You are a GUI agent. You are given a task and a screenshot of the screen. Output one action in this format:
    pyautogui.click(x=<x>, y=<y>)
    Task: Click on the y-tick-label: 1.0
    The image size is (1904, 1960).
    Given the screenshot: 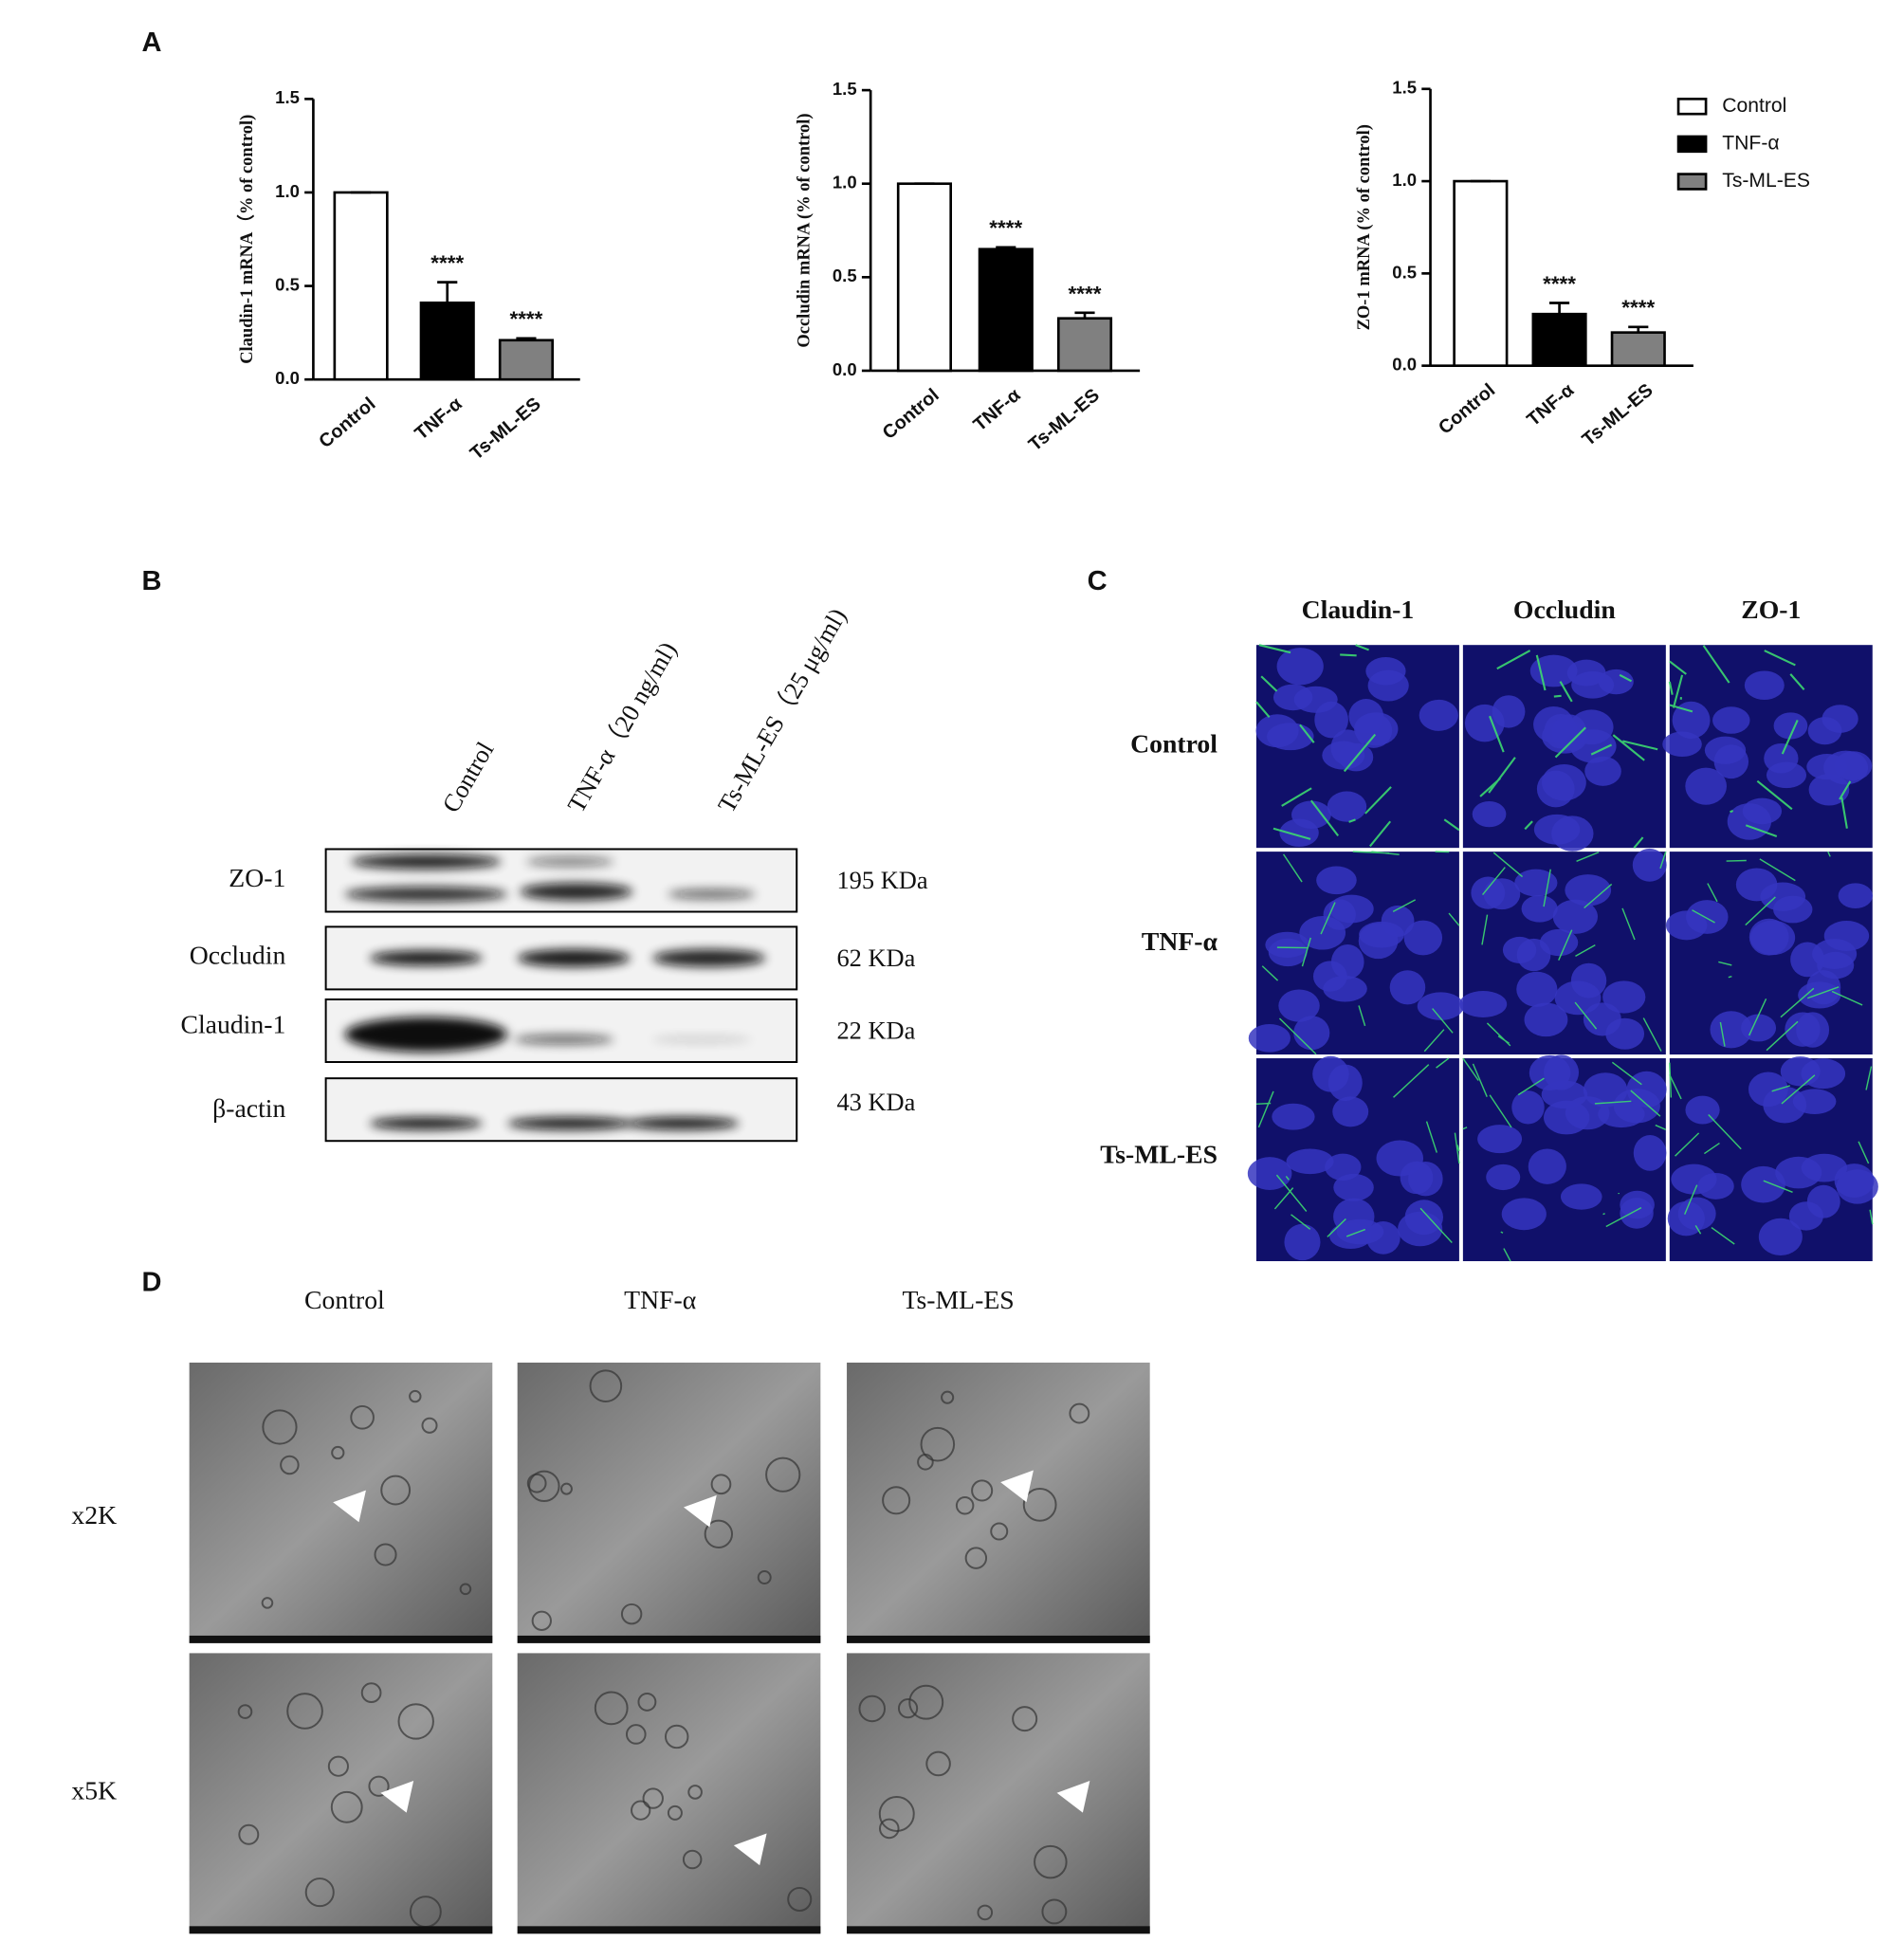 What is the action you would take?
    pyautogui.click(x=288, y=191)
    